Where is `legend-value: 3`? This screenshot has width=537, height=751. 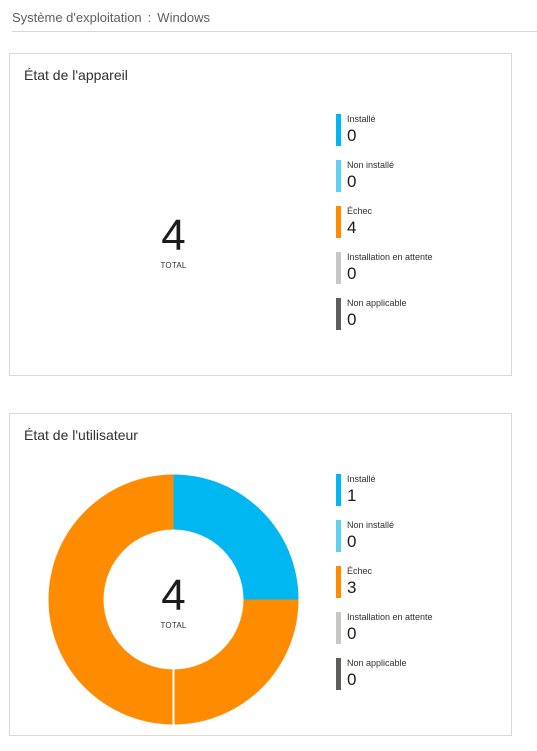
legend-value: 3 is located at coordinates (352, 587).